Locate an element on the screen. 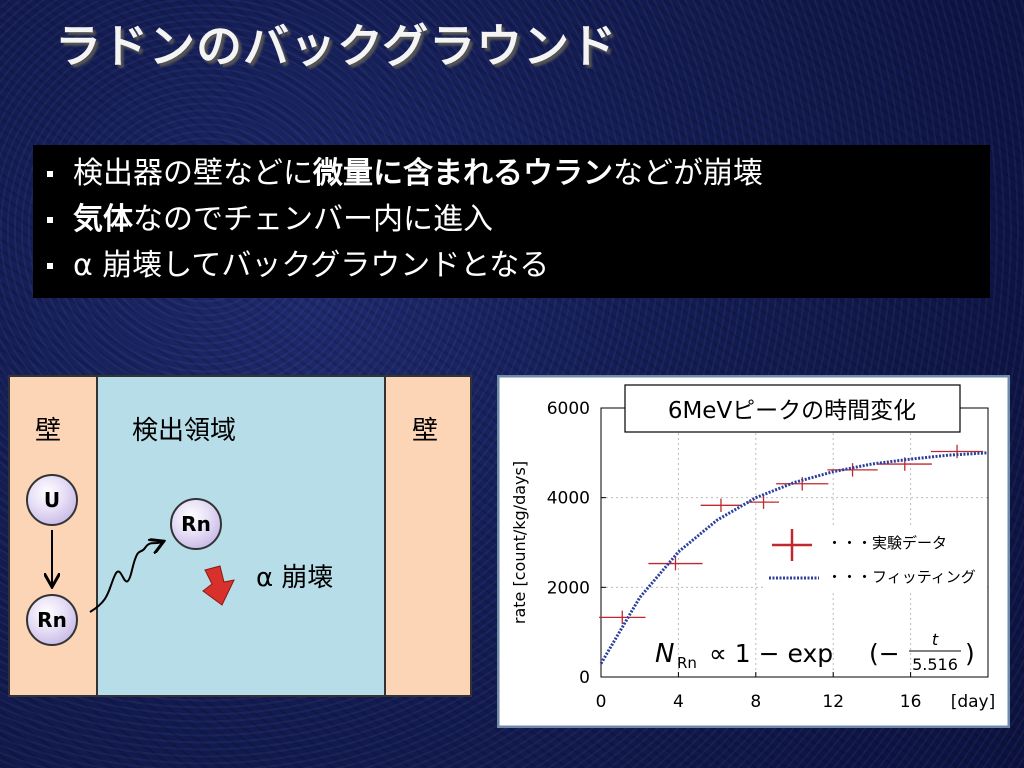 This screenshot has width=1024, height=768. region-label: 検出領域 is located at coordinates (184, 431).